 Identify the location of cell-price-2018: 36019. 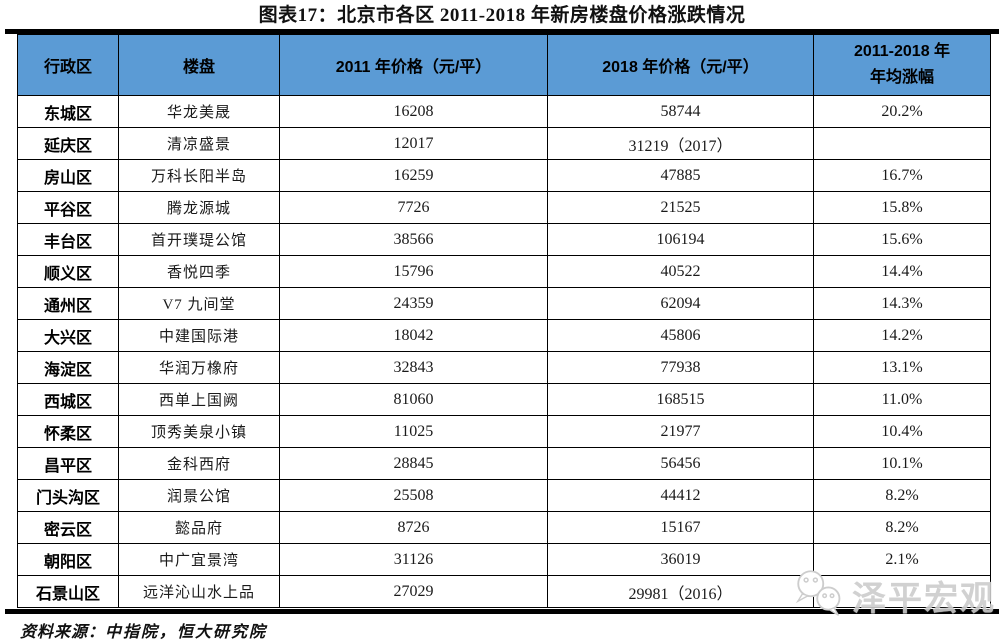
(680, 559).